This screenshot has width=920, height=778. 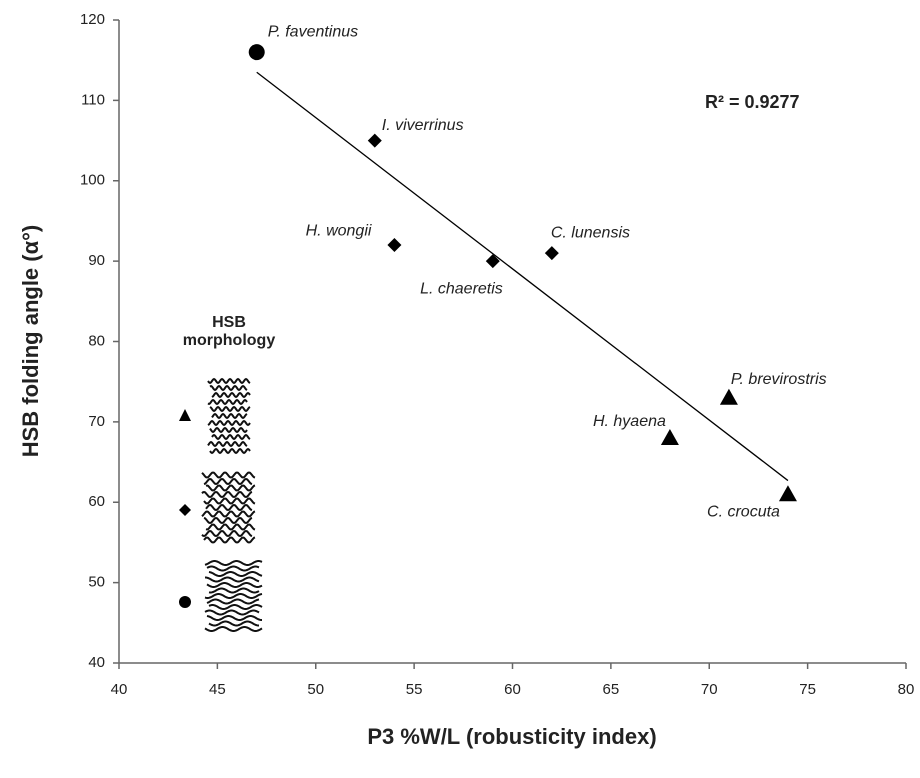 What do you see at coordinates (30, 341) in the screenshot?
I see `y-axis-label: HSB folding angle (α°)` at bounding box center [30, 341].